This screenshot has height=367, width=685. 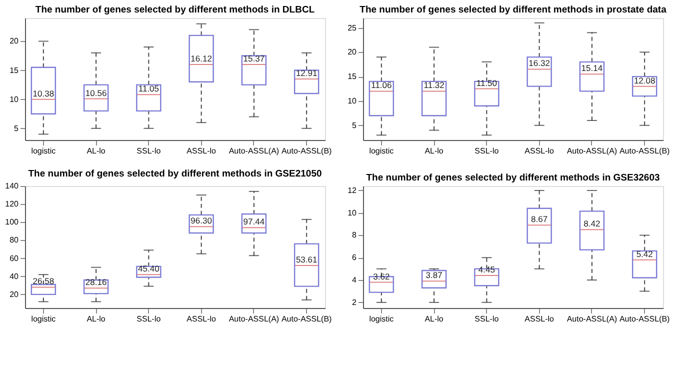 I want to click on y-tick-label: 12, so click(x=353, y=190).